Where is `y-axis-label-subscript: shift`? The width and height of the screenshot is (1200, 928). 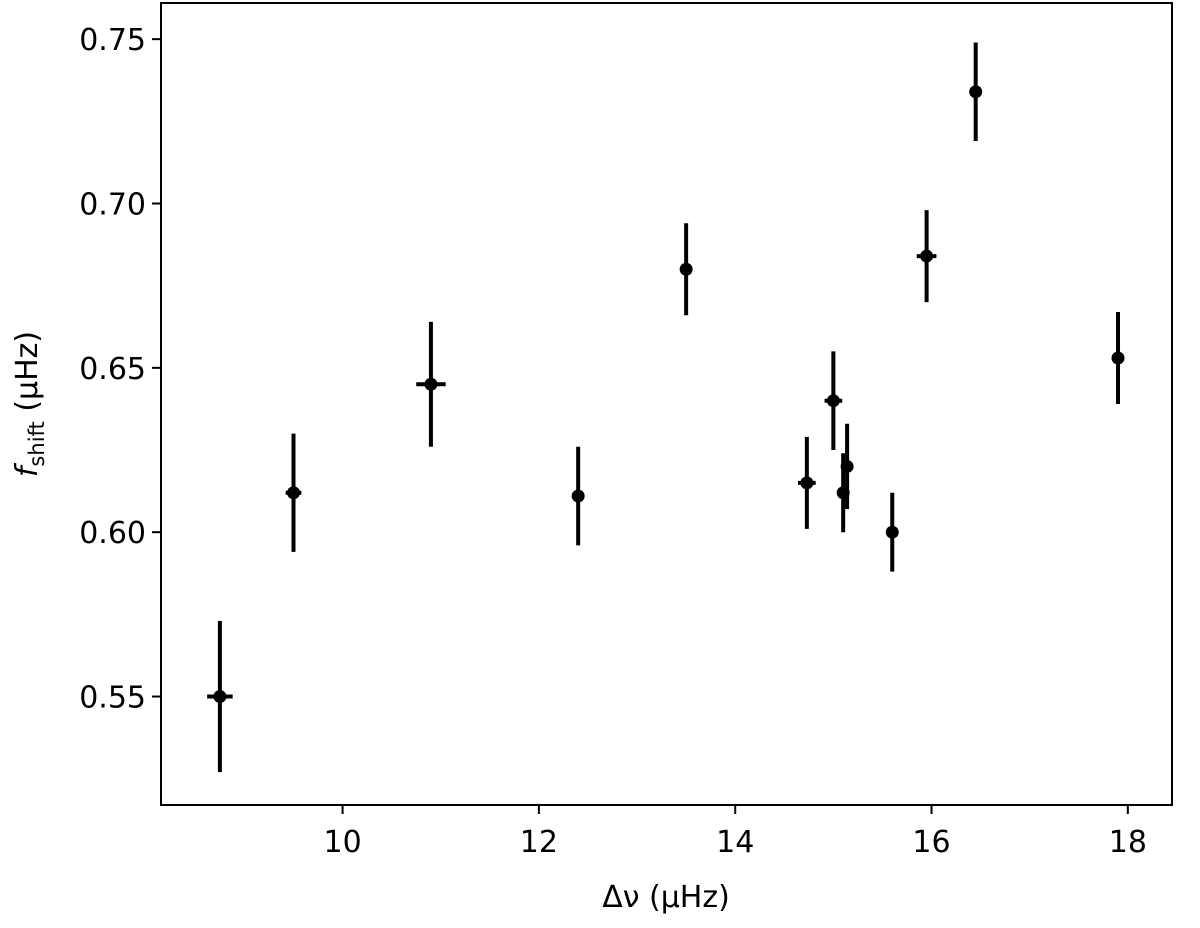 y-axis-label-subscript: shift is located at coordinates (37, 443).